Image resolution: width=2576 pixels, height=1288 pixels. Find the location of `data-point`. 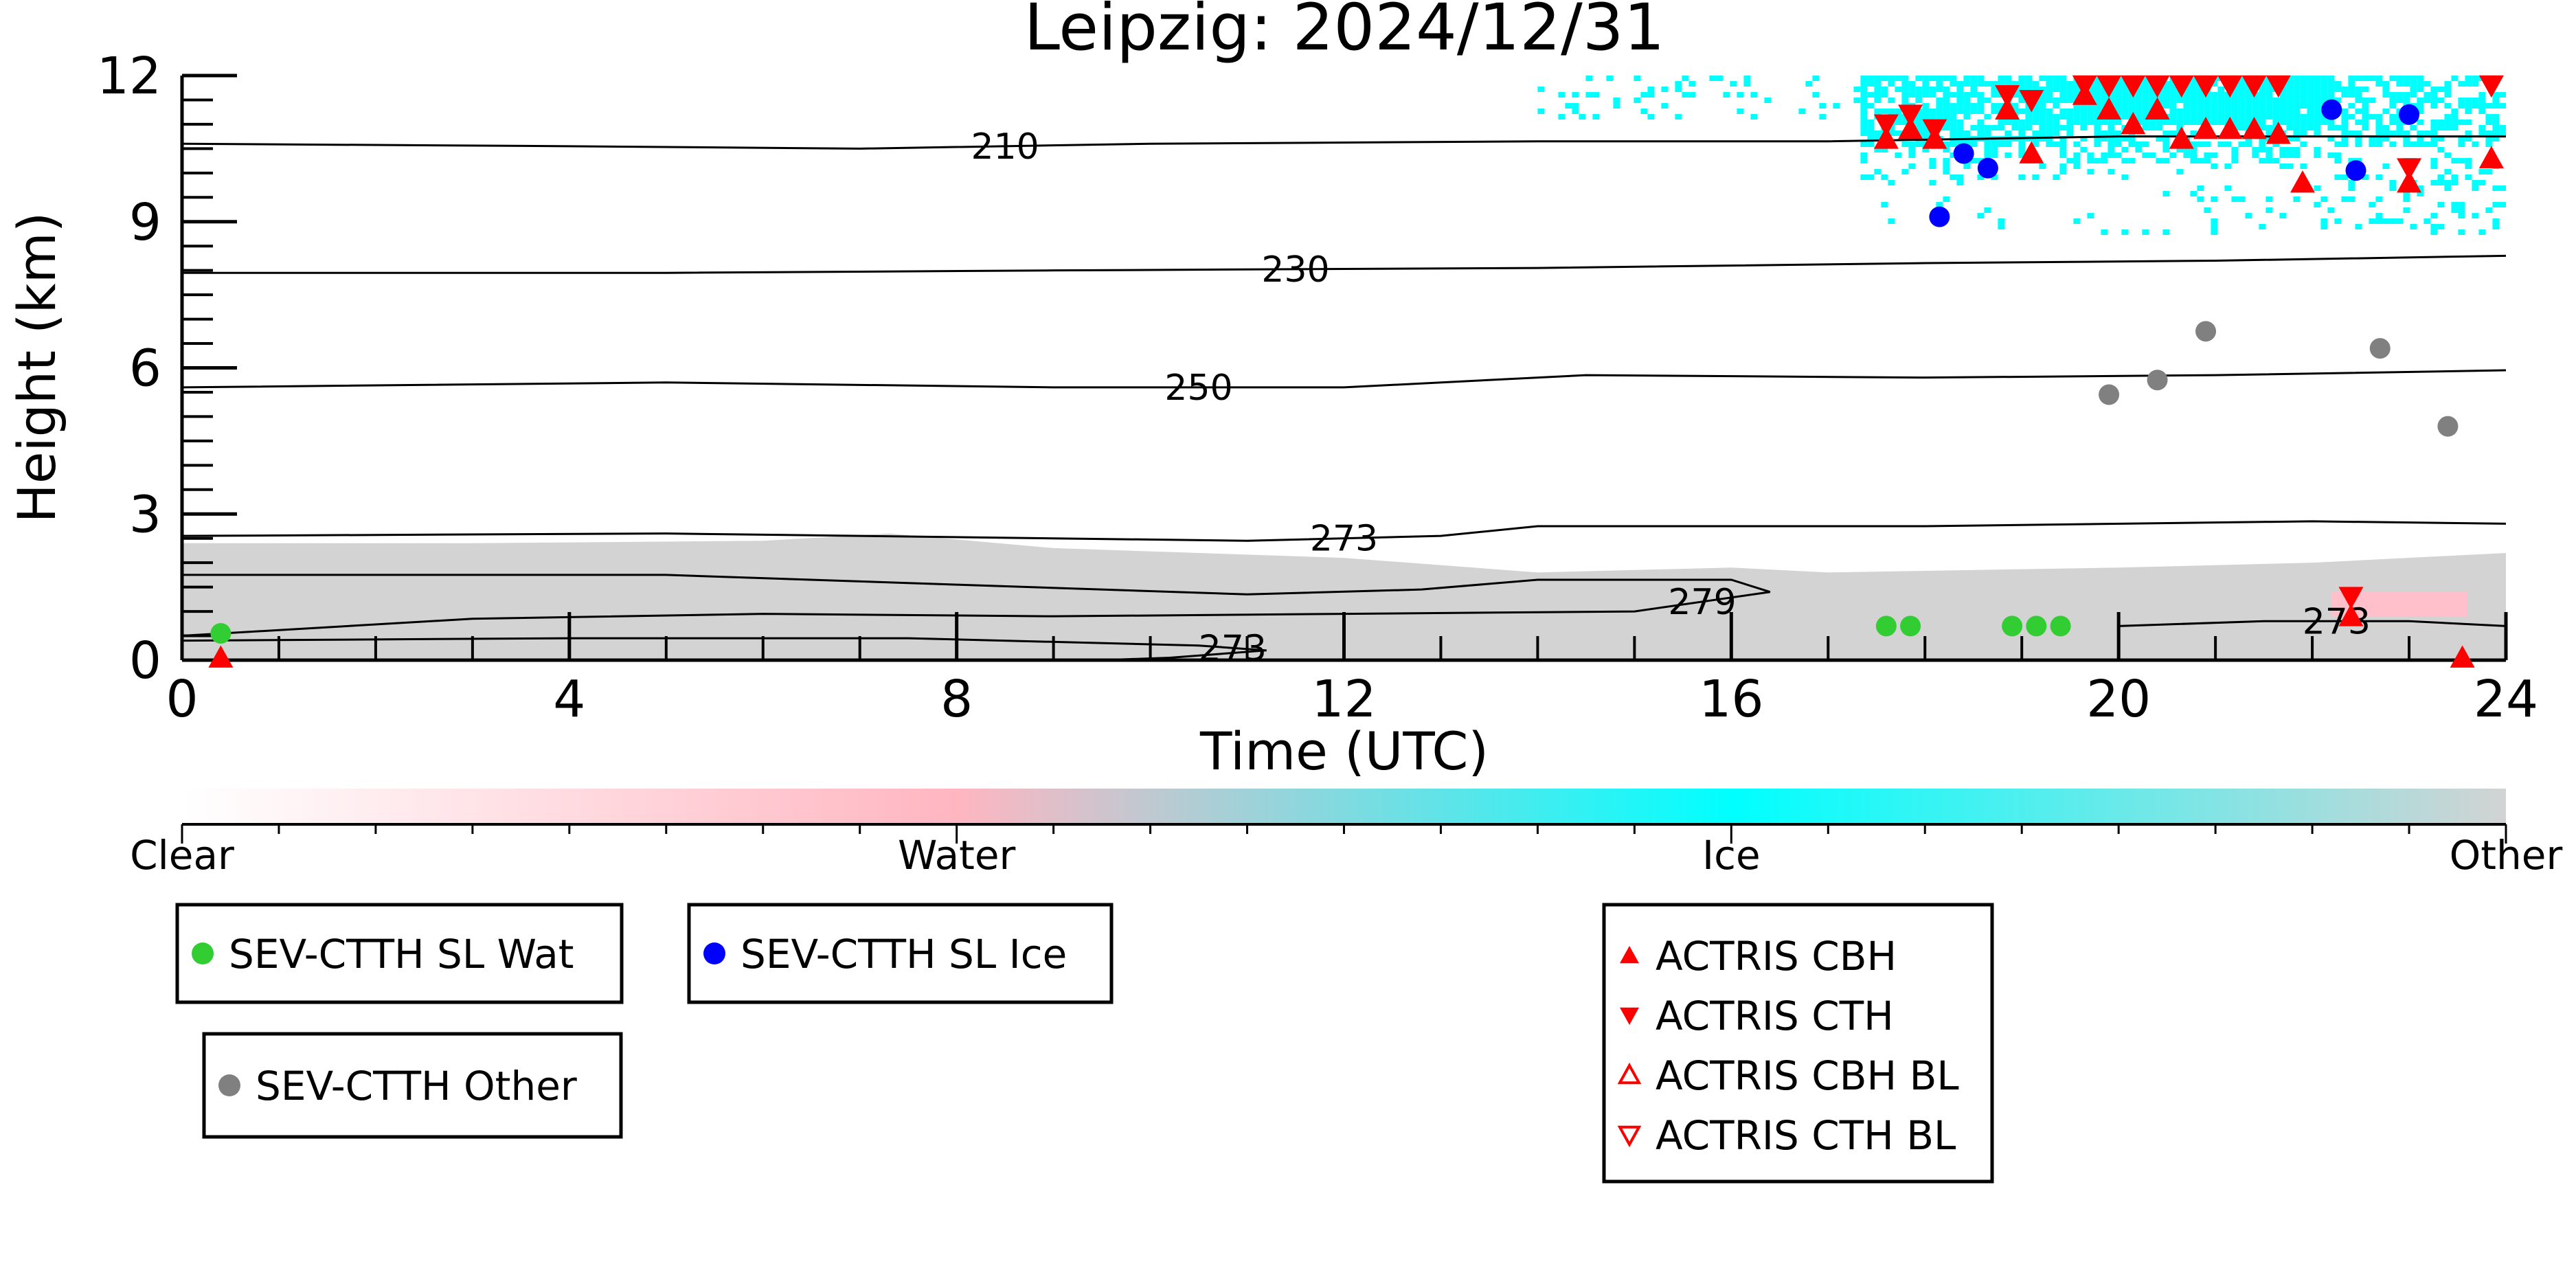

data-point is located at coordinates (2109, 86).